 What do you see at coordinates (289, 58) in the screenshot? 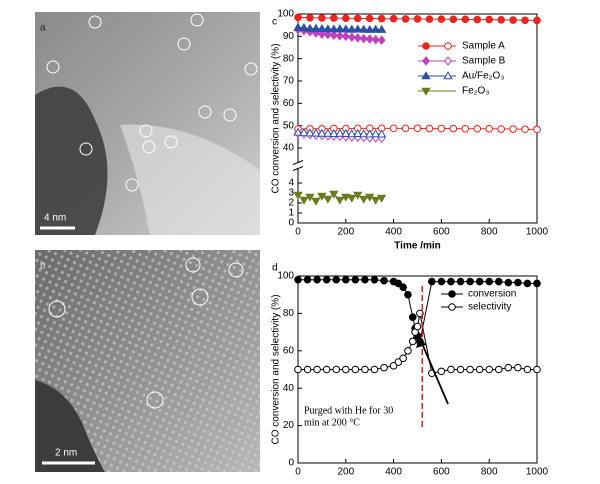
I see `y-tick-label: 80` at bounding box center [289, 58].